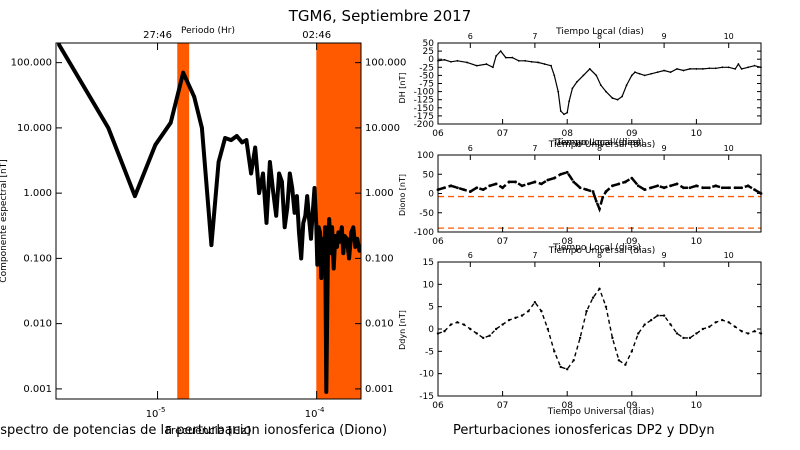 The image size is (800, 450). I want to click on spectrum-ytick-label-left: 0.001, so click(37, 389).